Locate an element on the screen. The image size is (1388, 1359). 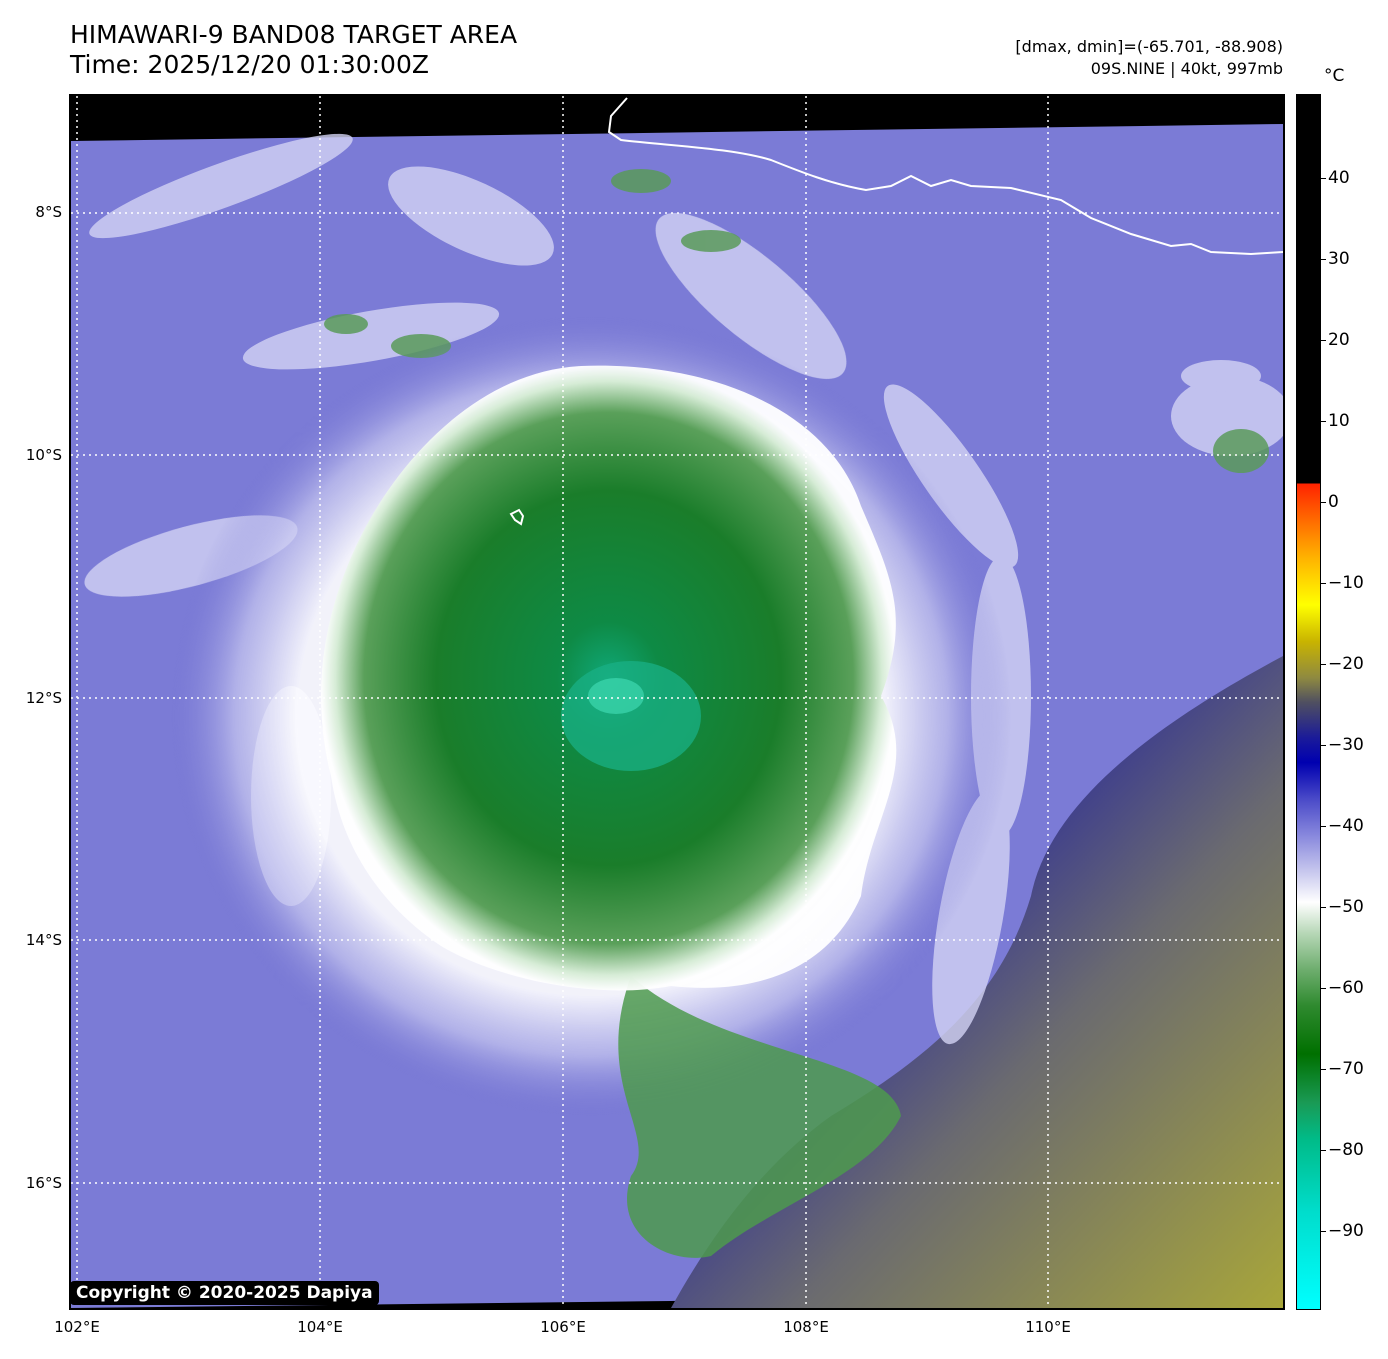
java-coastline is located at coordinates (945, 176).